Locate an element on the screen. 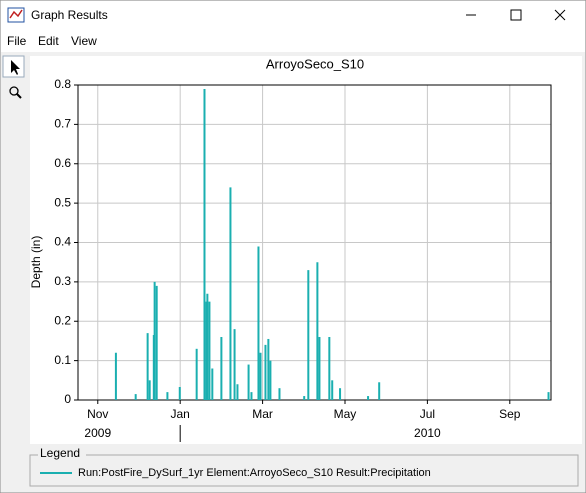 The image size is (586, 493). y-tick-label: 0 is located at coordinates (67, 399).